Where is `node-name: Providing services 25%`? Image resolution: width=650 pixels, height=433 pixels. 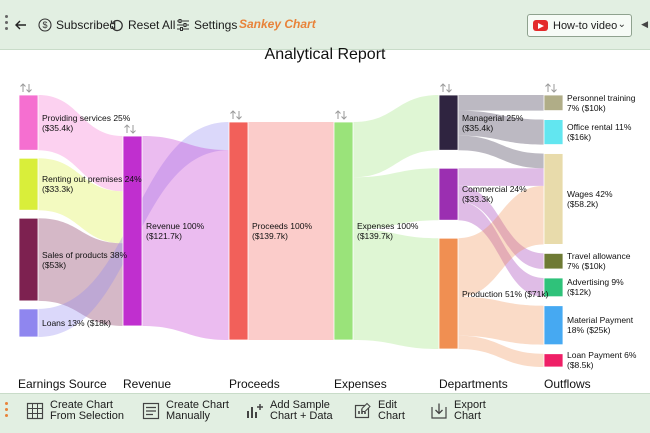
node-name: Providing services 25% is located at coordinates (86, 117).